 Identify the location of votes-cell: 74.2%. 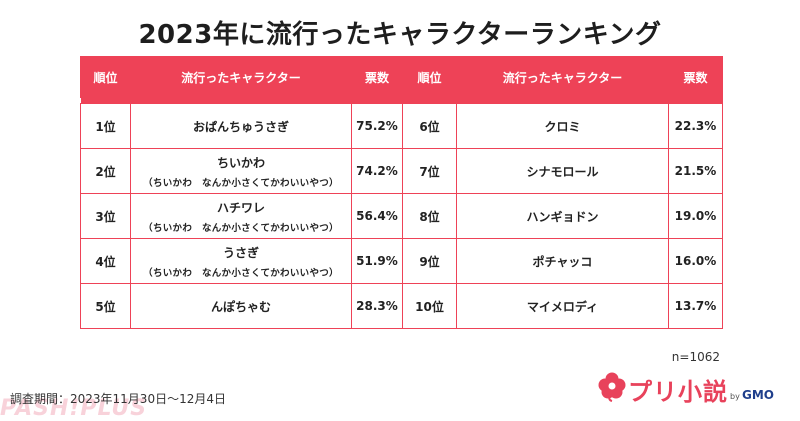
(377, 171).